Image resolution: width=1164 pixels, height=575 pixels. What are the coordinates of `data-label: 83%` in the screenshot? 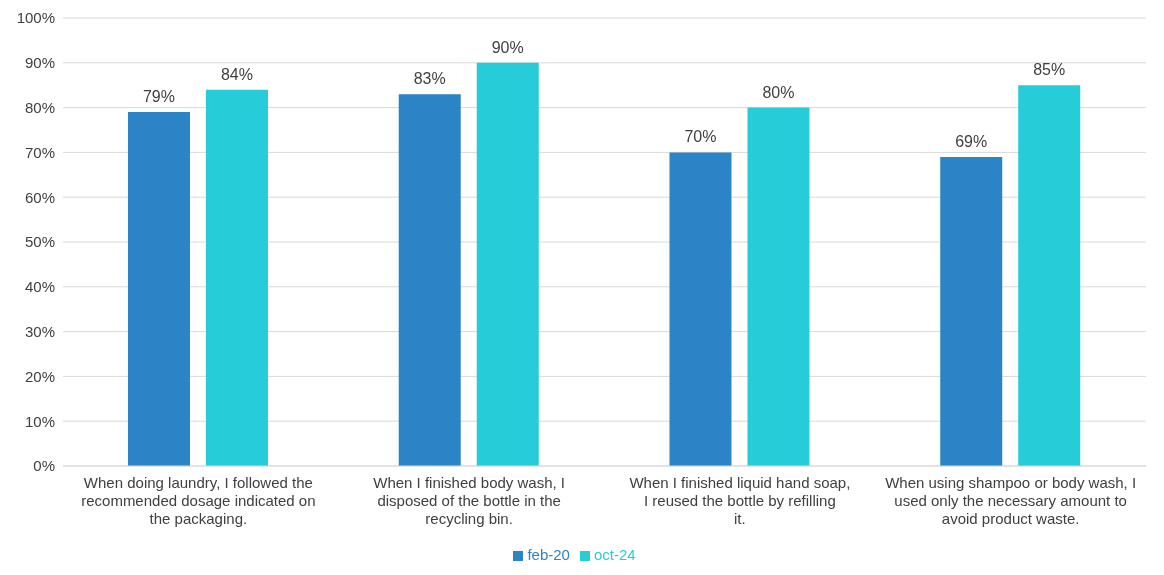 It's located at (429, 79).